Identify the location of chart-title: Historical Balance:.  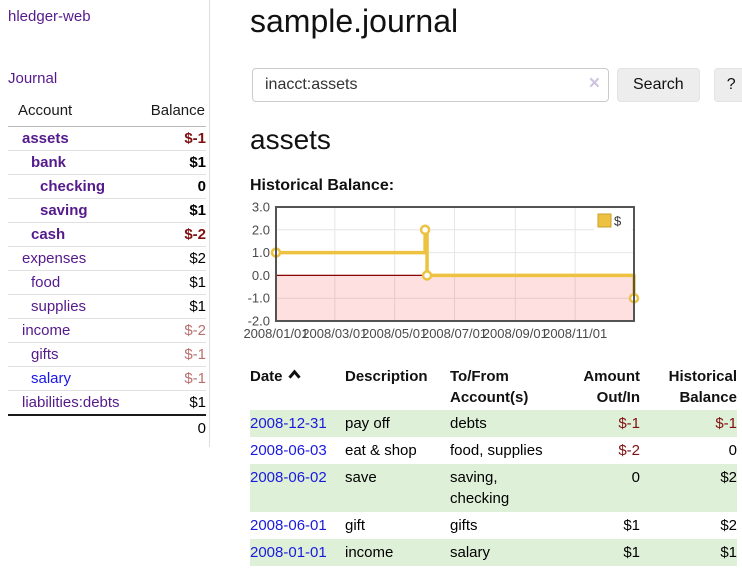
(322, 185).